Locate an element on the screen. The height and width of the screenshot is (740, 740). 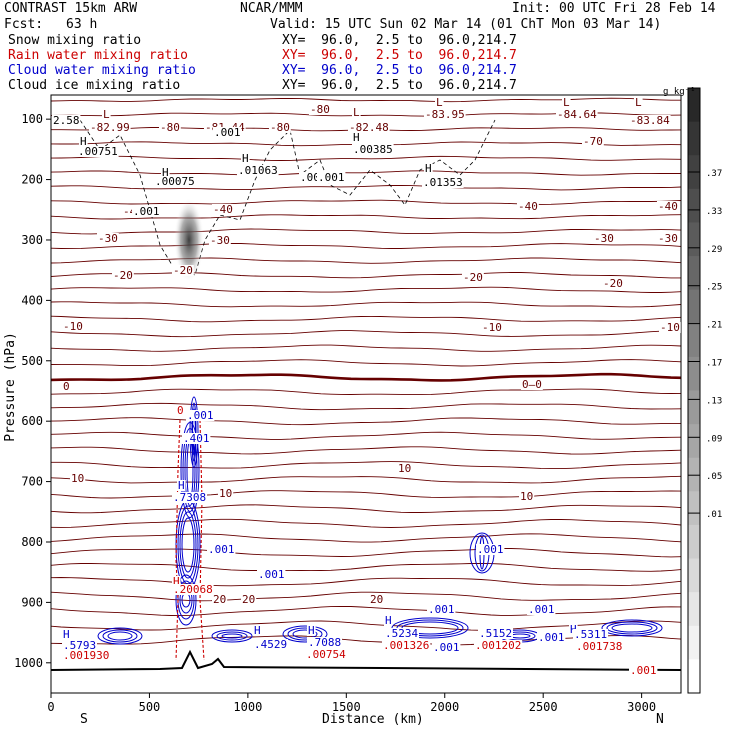
contour-annotation: .00751 is located at coordinates (98, 151).